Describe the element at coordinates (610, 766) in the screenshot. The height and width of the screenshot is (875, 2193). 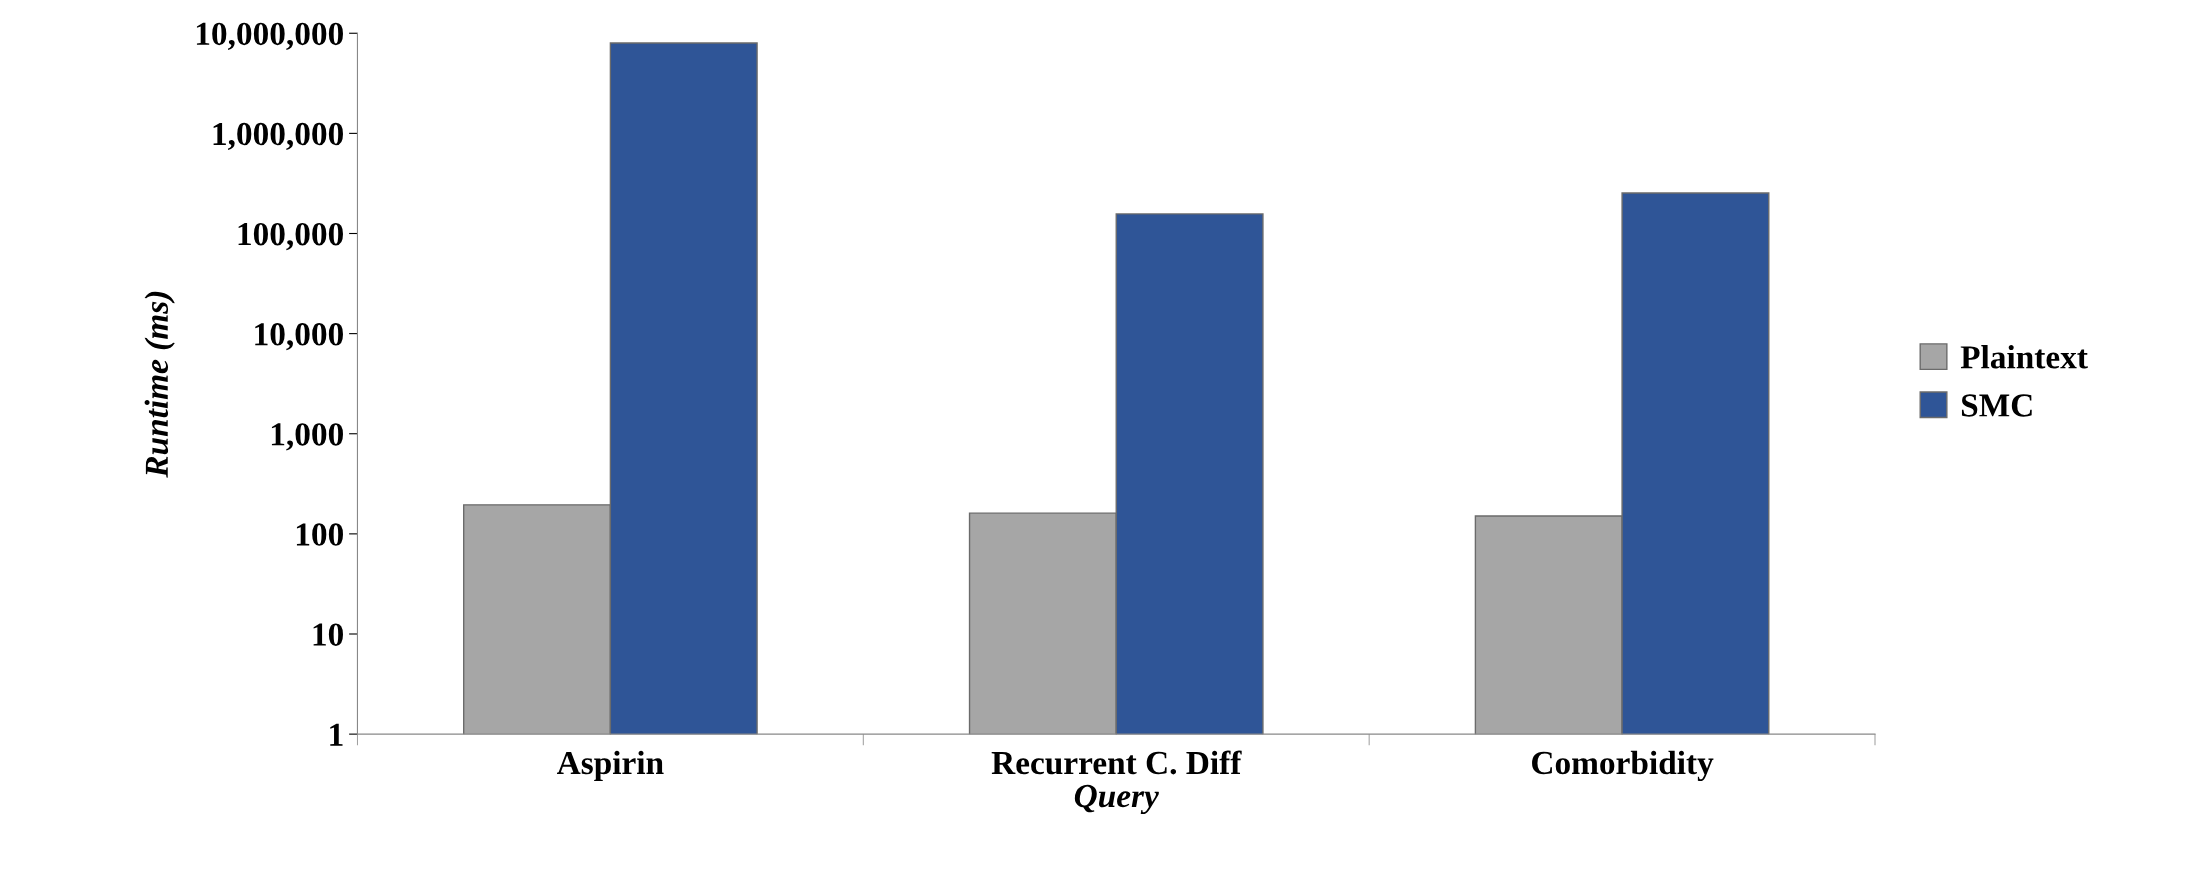
I see `x-tick-label: Aspirin` at that location.